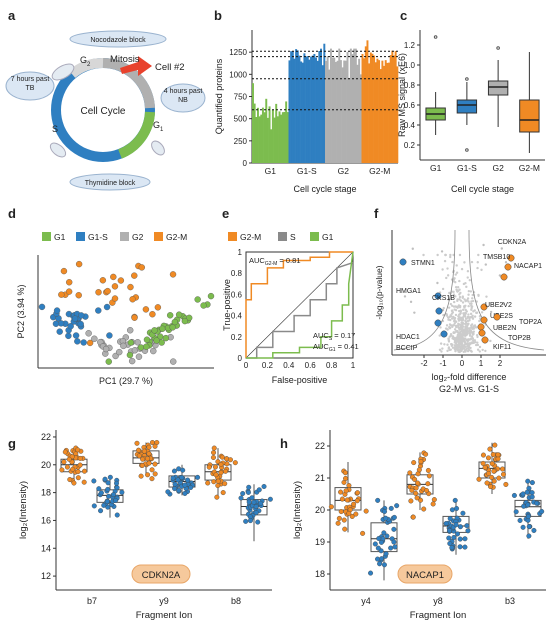 Image resolution: width=554 pixels, height=624 pixels. Describe the element at coordinates (467, 106) in the screenshot. I see `c-box-G1-S` at that location.